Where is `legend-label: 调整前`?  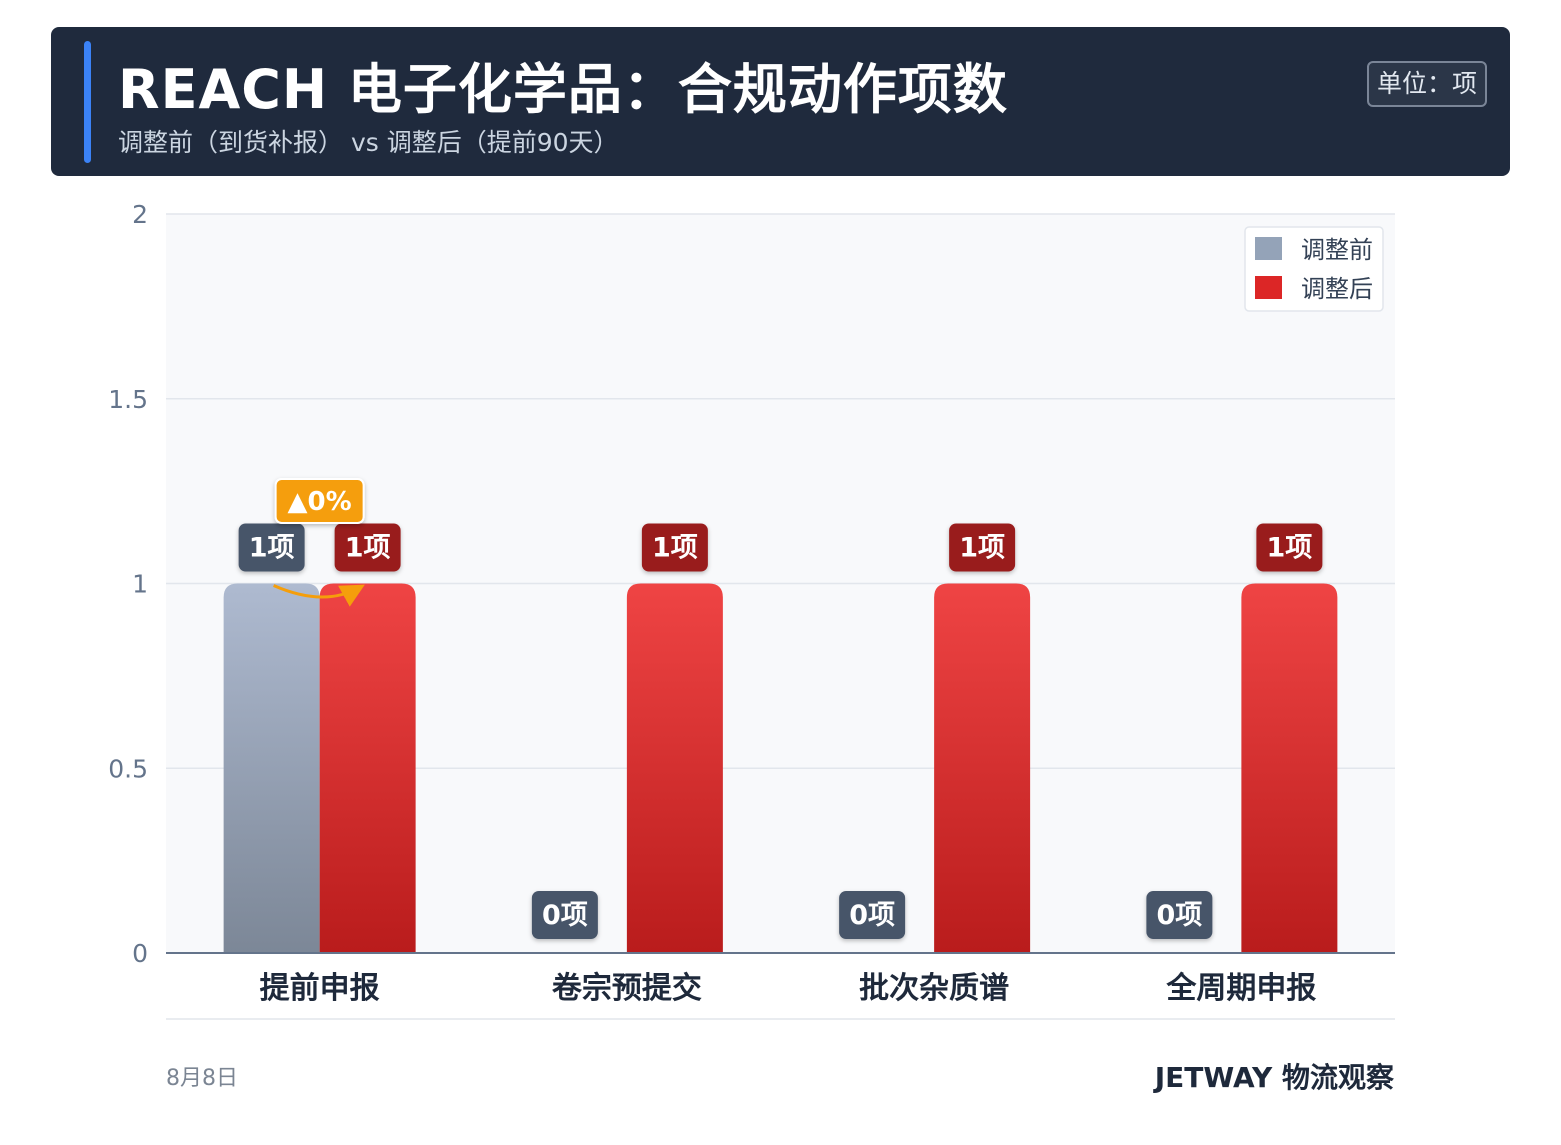 legend-label: 调整前 is located at coordinates (1337, 250).